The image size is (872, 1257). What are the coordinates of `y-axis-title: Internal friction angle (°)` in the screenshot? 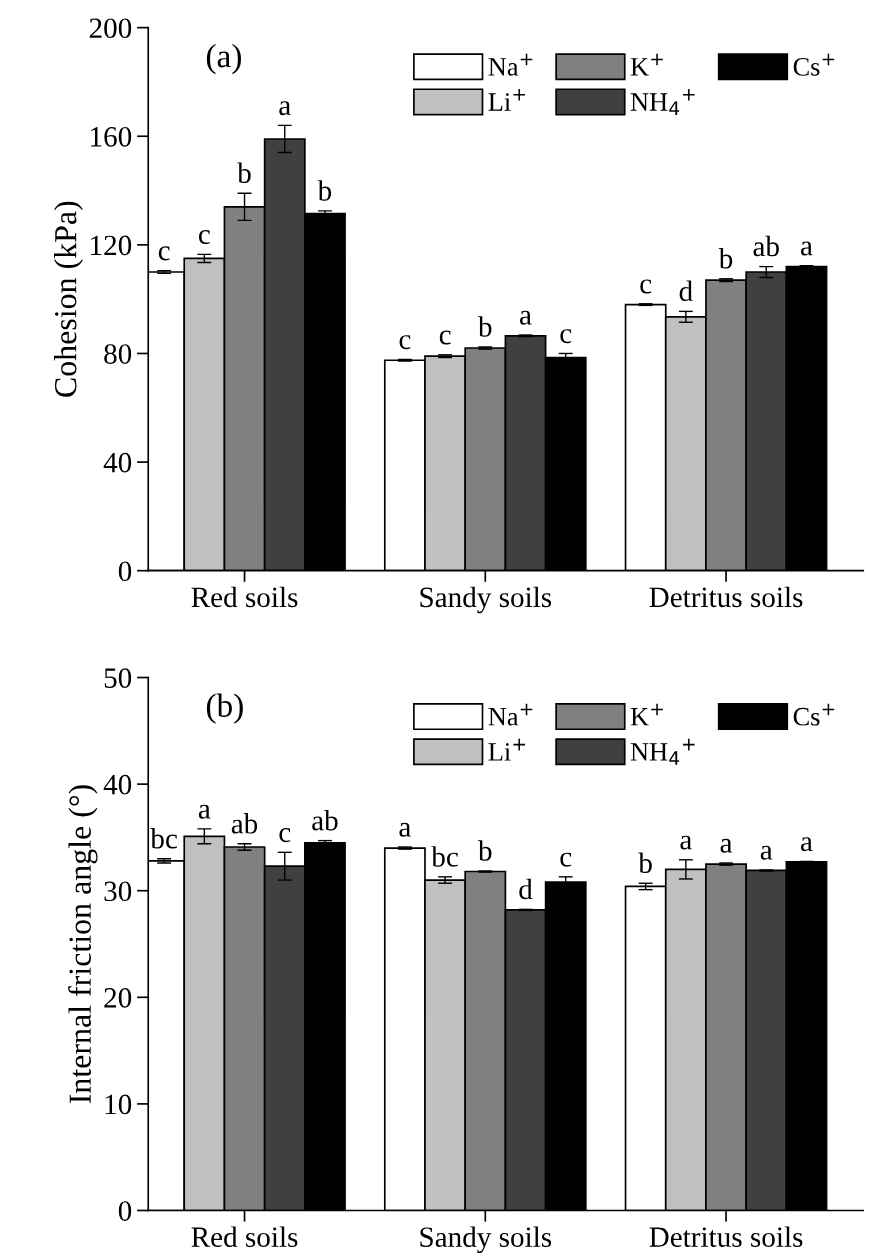 It's located at (83, 944).